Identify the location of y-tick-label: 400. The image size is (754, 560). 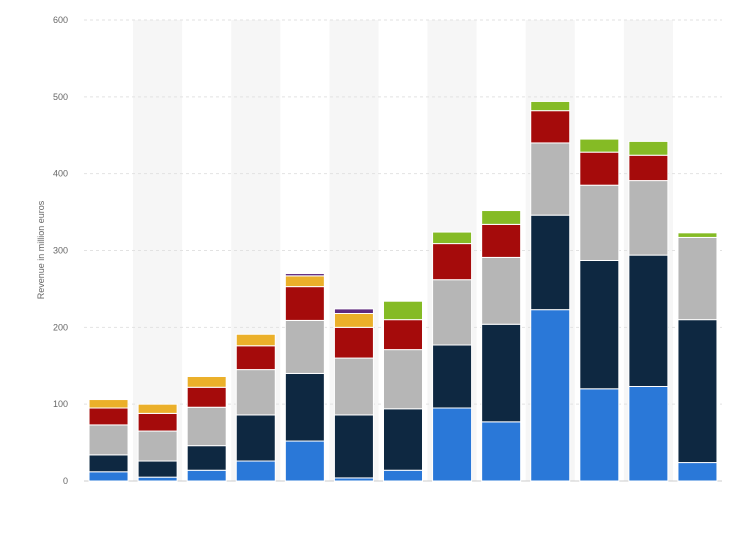
(60, 174).